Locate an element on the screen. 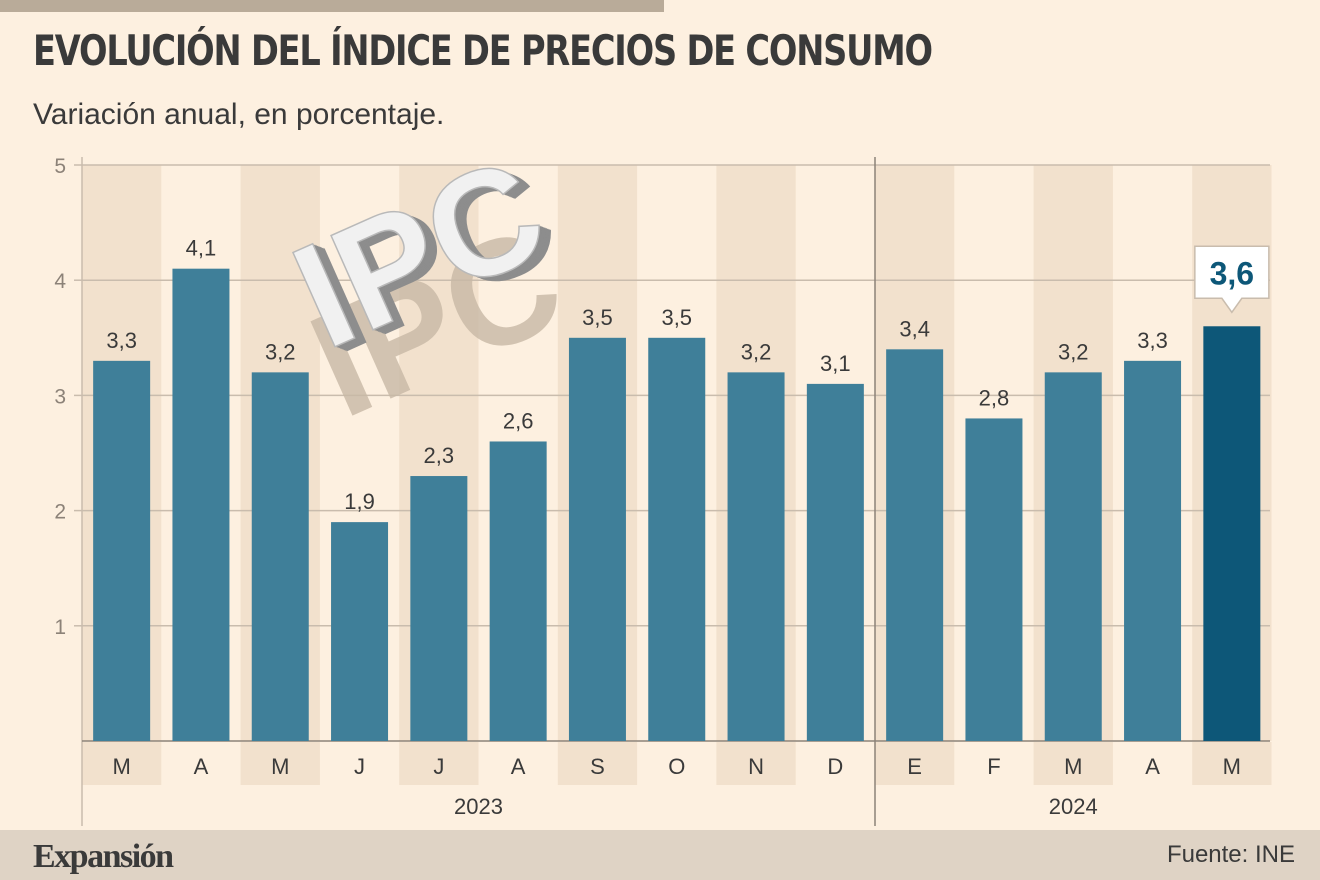  bar-value-label: 3,1 is located at coordinates (835, 363).